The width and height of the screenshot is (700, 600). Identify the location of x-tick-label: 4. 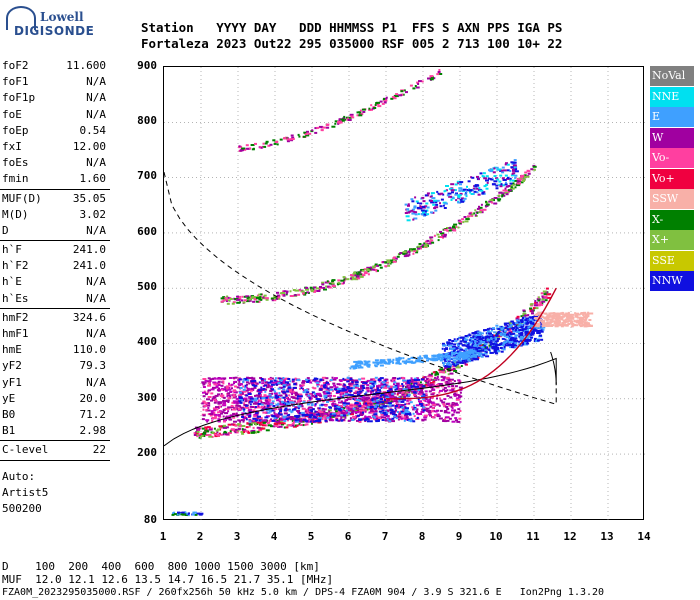
(274, 536).